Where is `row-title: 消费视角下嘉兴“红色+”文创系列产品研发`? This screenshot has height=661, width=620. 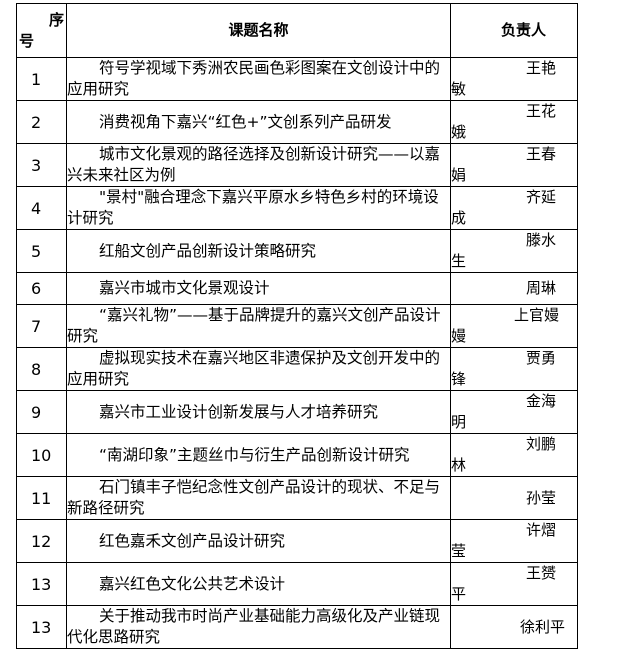 row-title: 消费视角下嘉兴“红色+”文创系列产品研发 is located at coordinates (258, 122).